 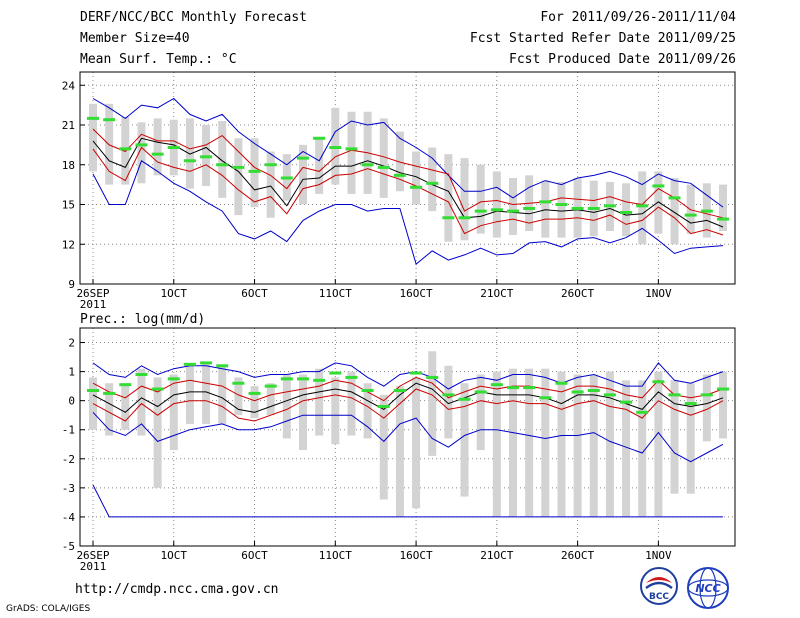 I want to click on temp-xtick-label: 26OCT, so click(x=577, y=293).